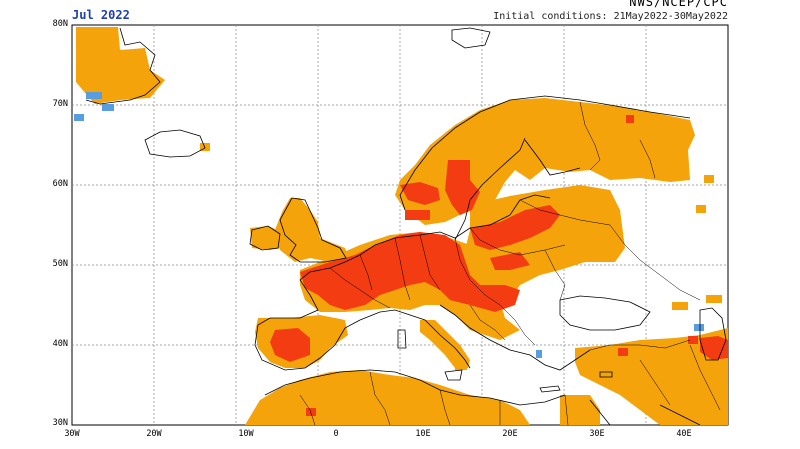 This screenshot has width=800, height=449. I want to click on lat-label-40n: 40N, so click(60, 344).